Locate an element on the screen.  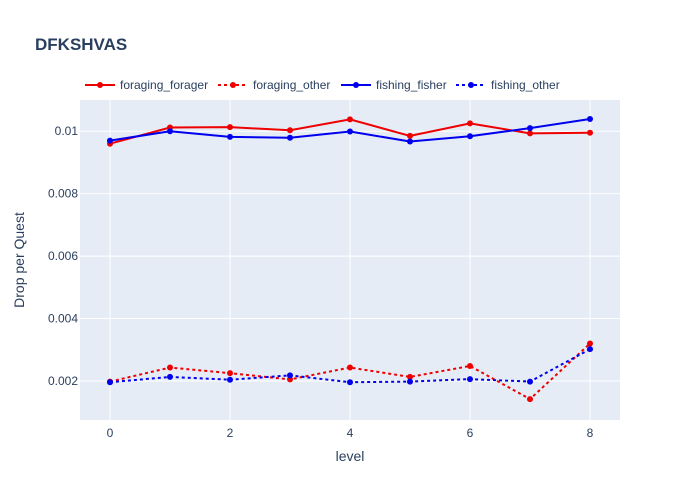
x-axis-ticks: 0 2 4 6 8 is located at coordinates (350, 433).